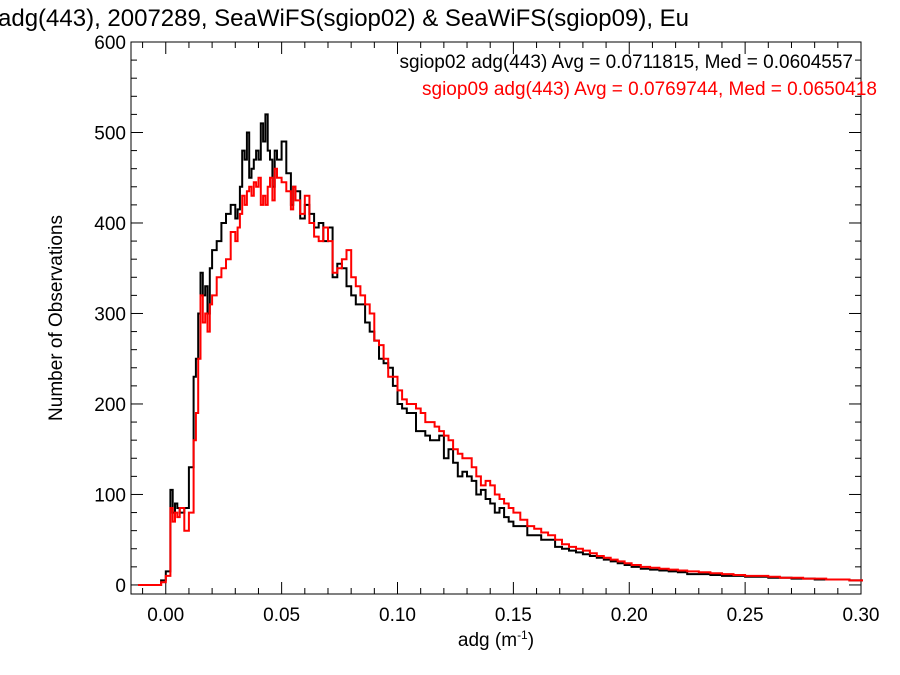  Describe the element at coordinates (165, 615) in the screenshot. I see `x-tick-label: 0.00` at that location.